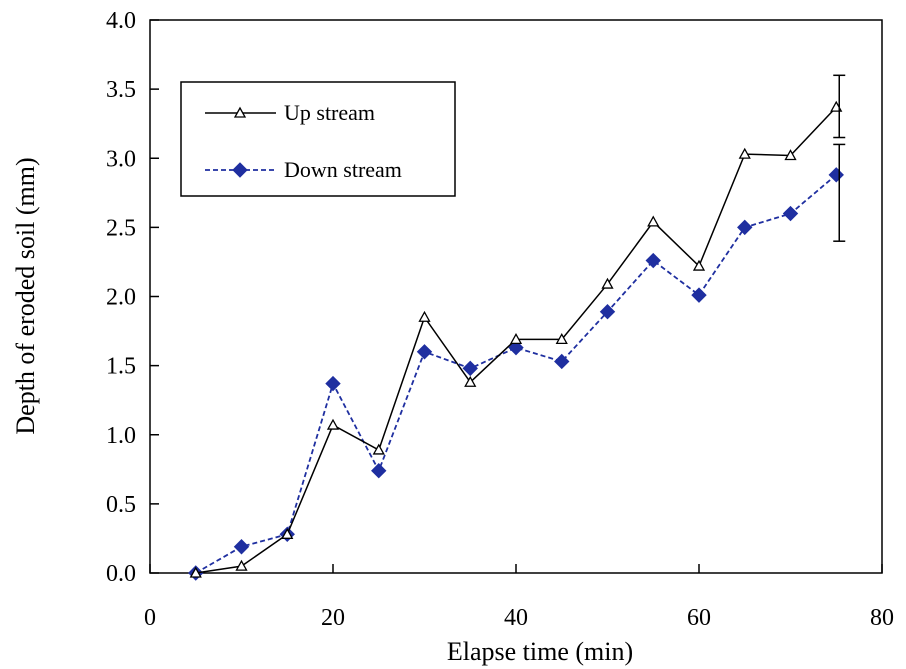 This screenshot has height=669, width=906. What do you see at coordinates (516, 618) in the screenshot?
I see `x-tick-label: 40` at bounding box center [516, 618].